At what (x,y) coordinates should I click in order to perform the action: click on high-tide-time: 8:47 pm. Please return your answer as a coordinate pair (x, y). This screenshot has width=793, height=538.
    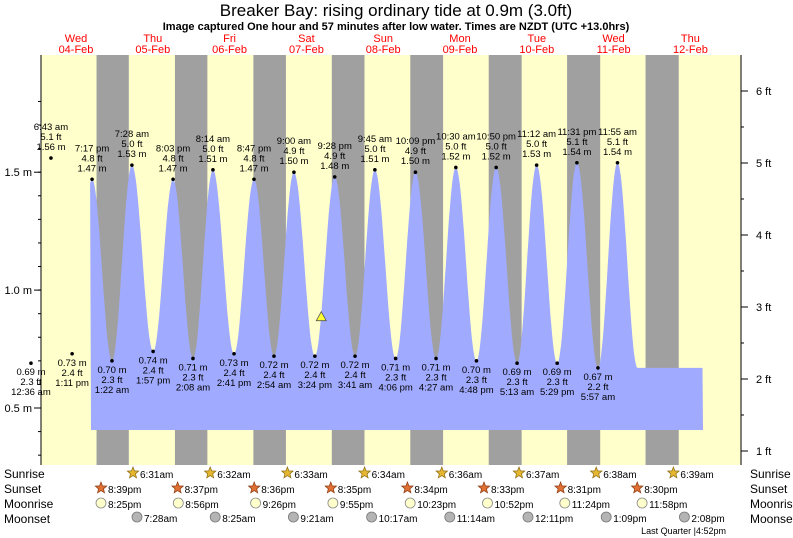
    Looking at the image, I should click on (254, 148).